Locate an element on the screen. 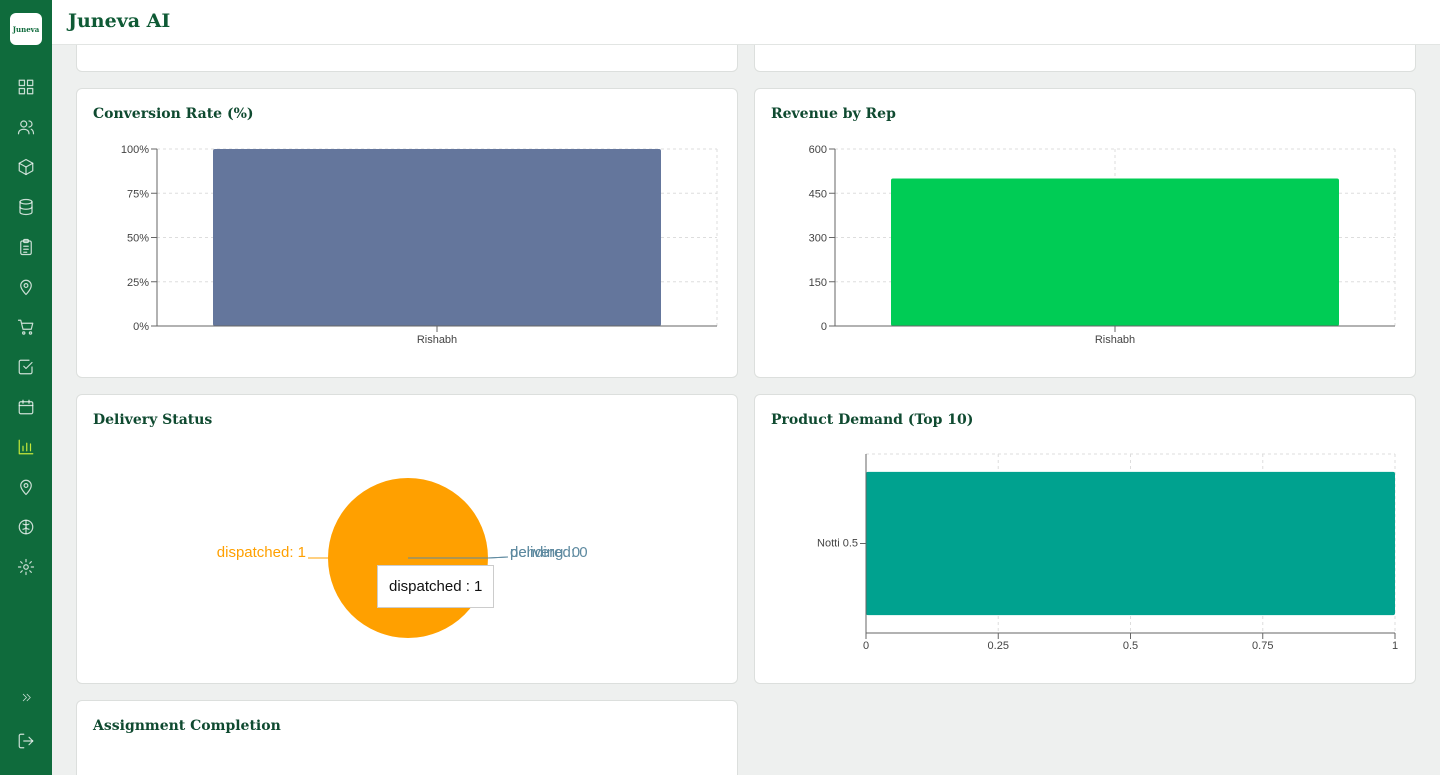  demand-xtick-label: 0.25 is located at coordinates (998, 646).